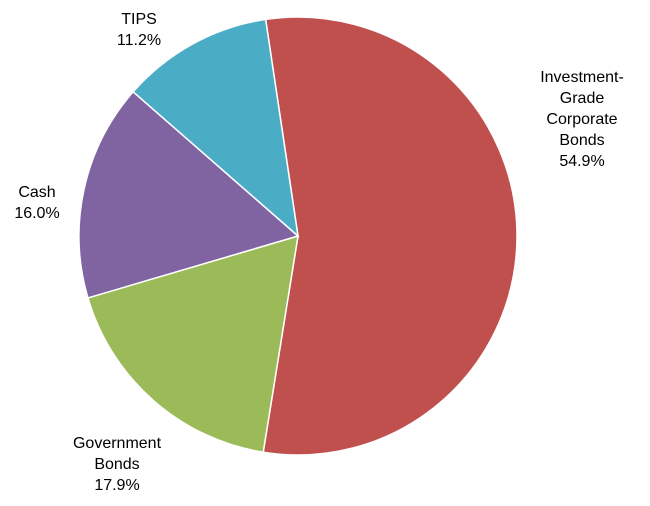 This screenshot has width=650, height=506. I want to click on slice-percent-label: 54.9%, so click(581, 161).